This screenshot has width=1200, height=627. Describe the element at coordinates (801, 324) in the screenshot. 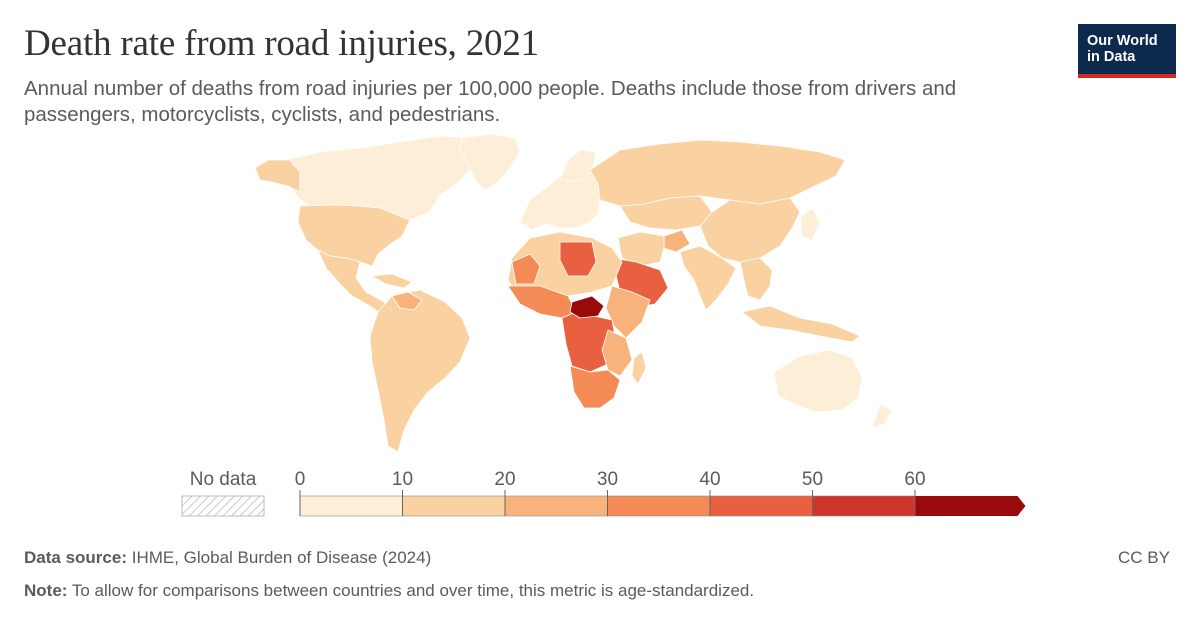

I see `region-indonesia` at that location.